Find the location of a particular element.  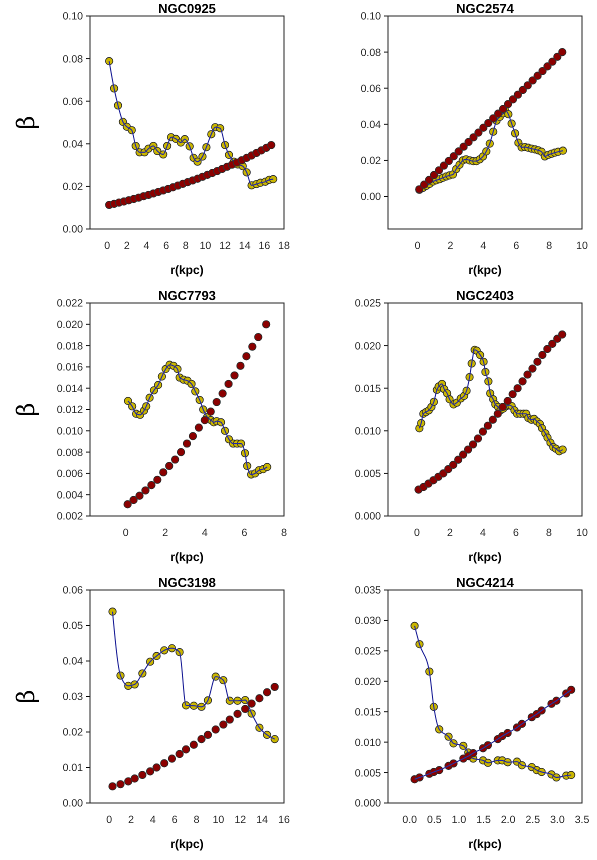

y-tick-label: 0.002 is located at coordinates (70, 516).